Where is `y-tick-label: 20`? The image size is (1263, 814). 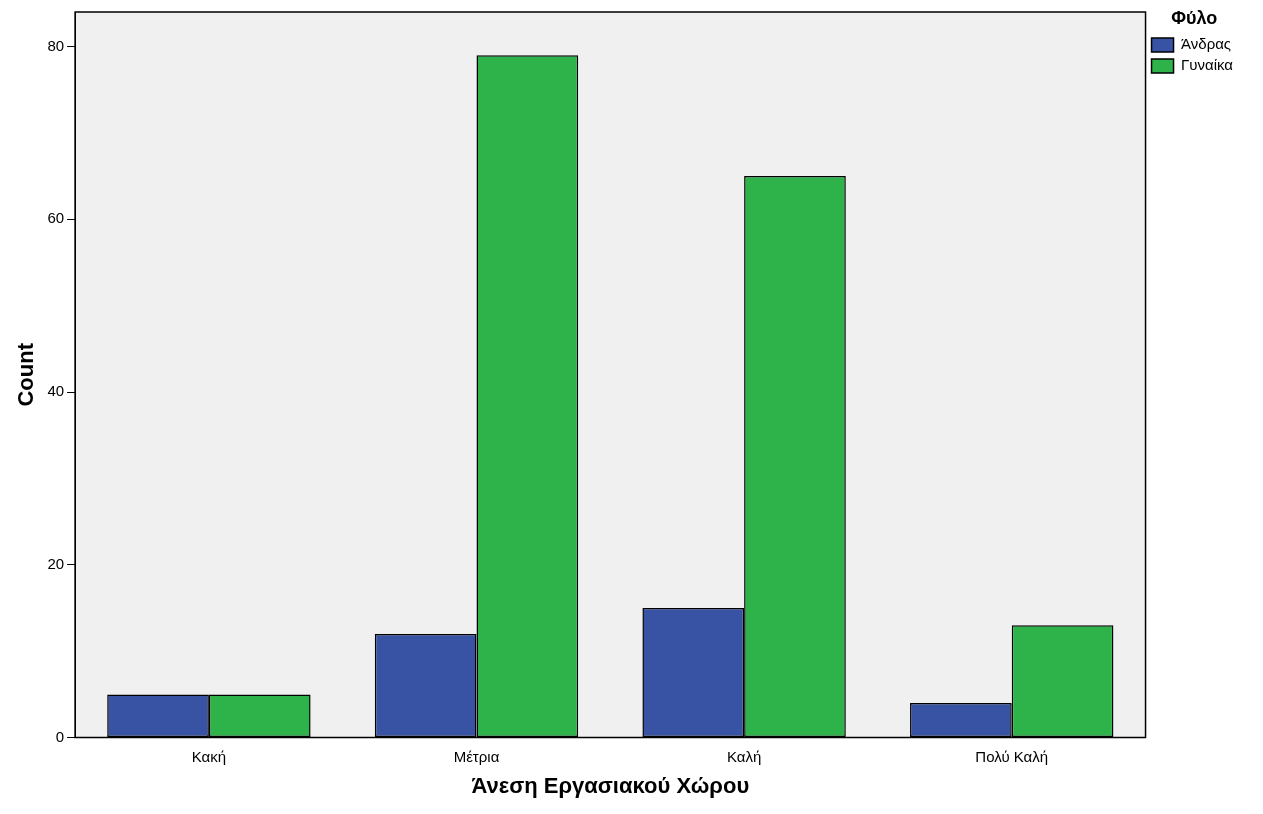
y-tick-label: 20 is located at coordinates (56, 563).